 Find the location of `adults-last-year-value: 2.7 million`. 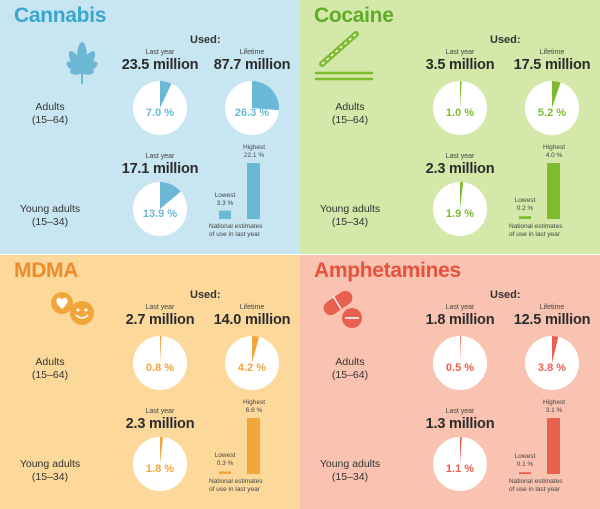

adults-last-year-value: 2.7 million is located at coordinates (160, 320).